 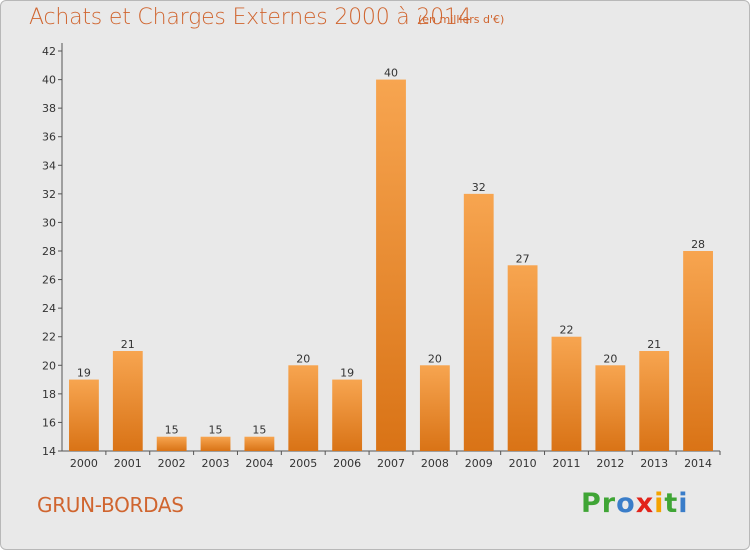 What do you see at coordinates (171, 443) in the screenshot?
I see `bar-2002` at bounding box center [171, 443].